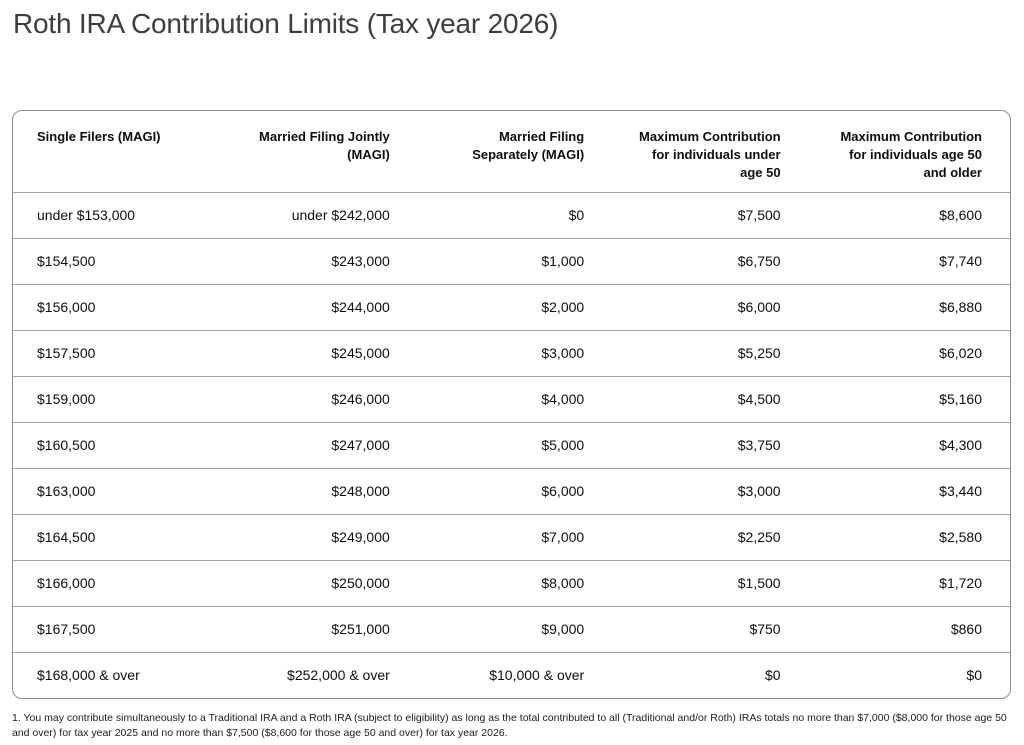 The width and height of the screenshot is (1024, 745). What do you see at coordinates (113, 675) in the screenshot?
I see `table-cell: $168,000 & over` at bounding box center [113, 675].